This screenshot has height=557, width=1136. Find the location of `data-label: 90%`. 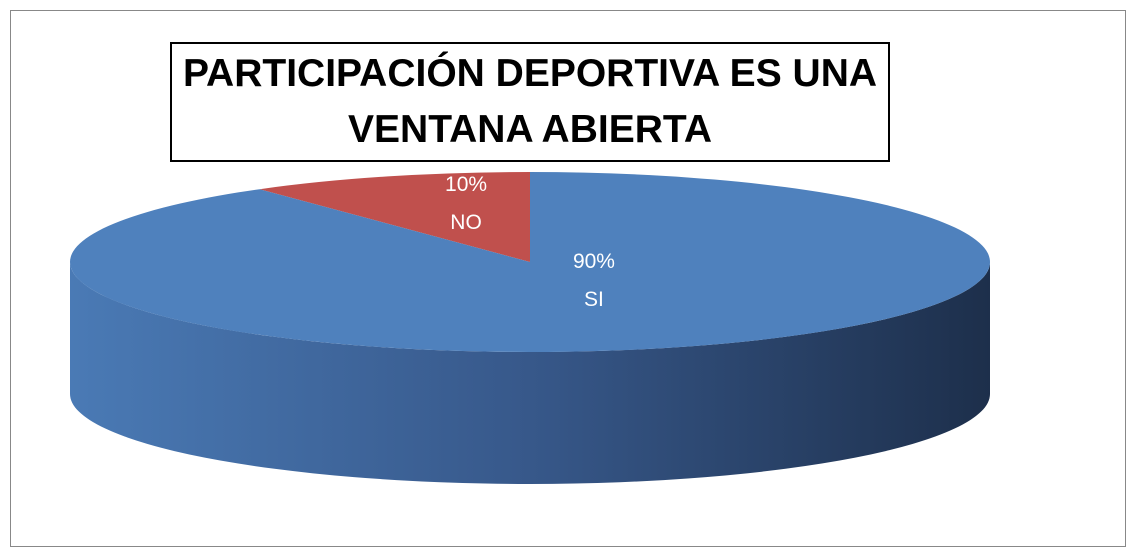

data-label: 90% is located at coordinates (594, 261).